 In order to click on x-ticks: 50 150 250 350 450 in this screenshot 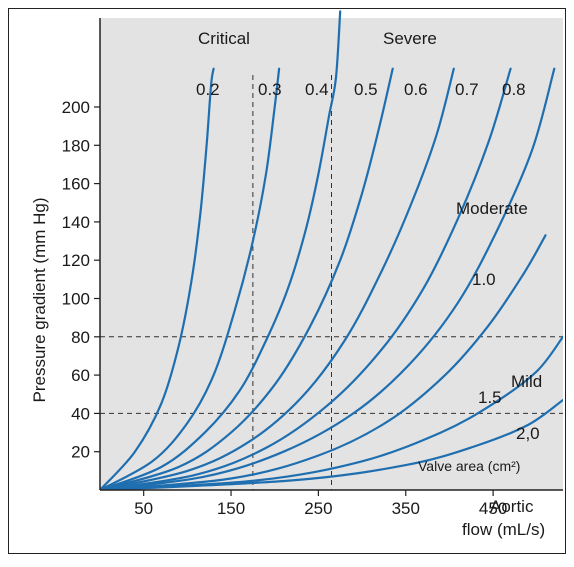, I will do `click(320, 504)`.